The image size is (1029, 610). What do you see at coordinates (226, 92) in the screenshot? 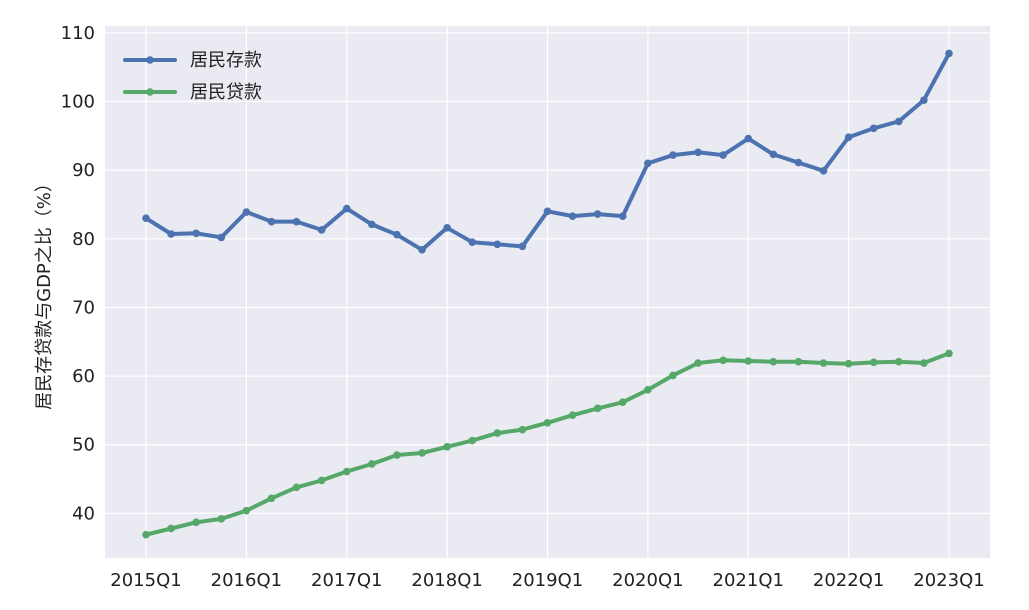
I see `legend-label: 居民贷款` at bounding box center [226, 92].